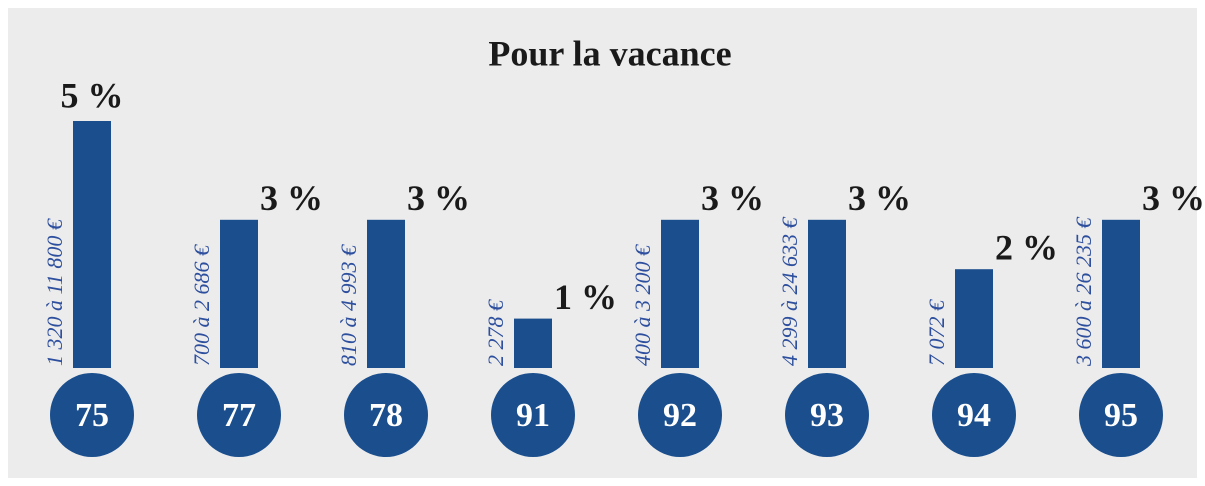 The height and width of the screenshot is (486, 1205). I want to click on value-label: 5 %, so click(92, 95).